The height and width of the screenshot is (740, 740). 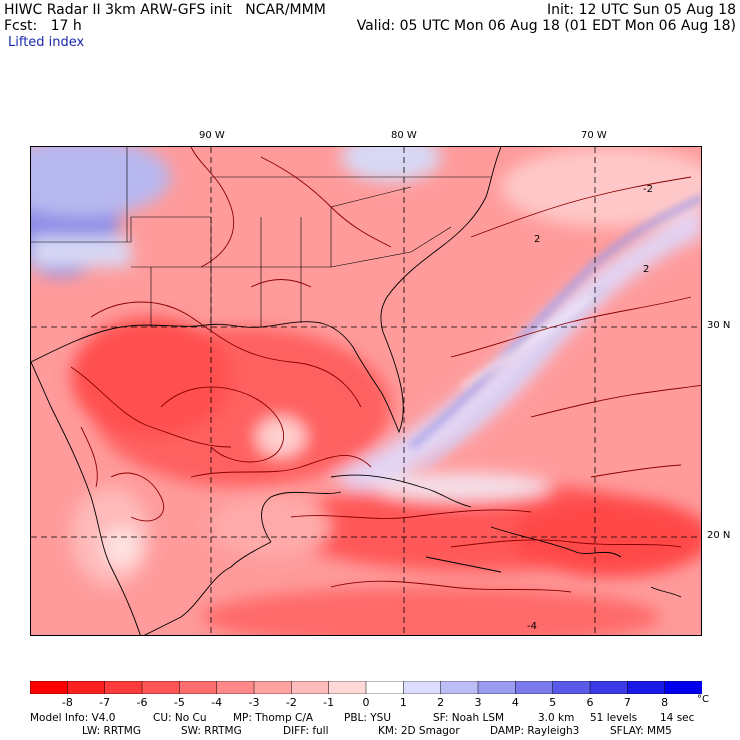 I want to click on grid-spacing: 3.0 km, so click(x=556, y=718).